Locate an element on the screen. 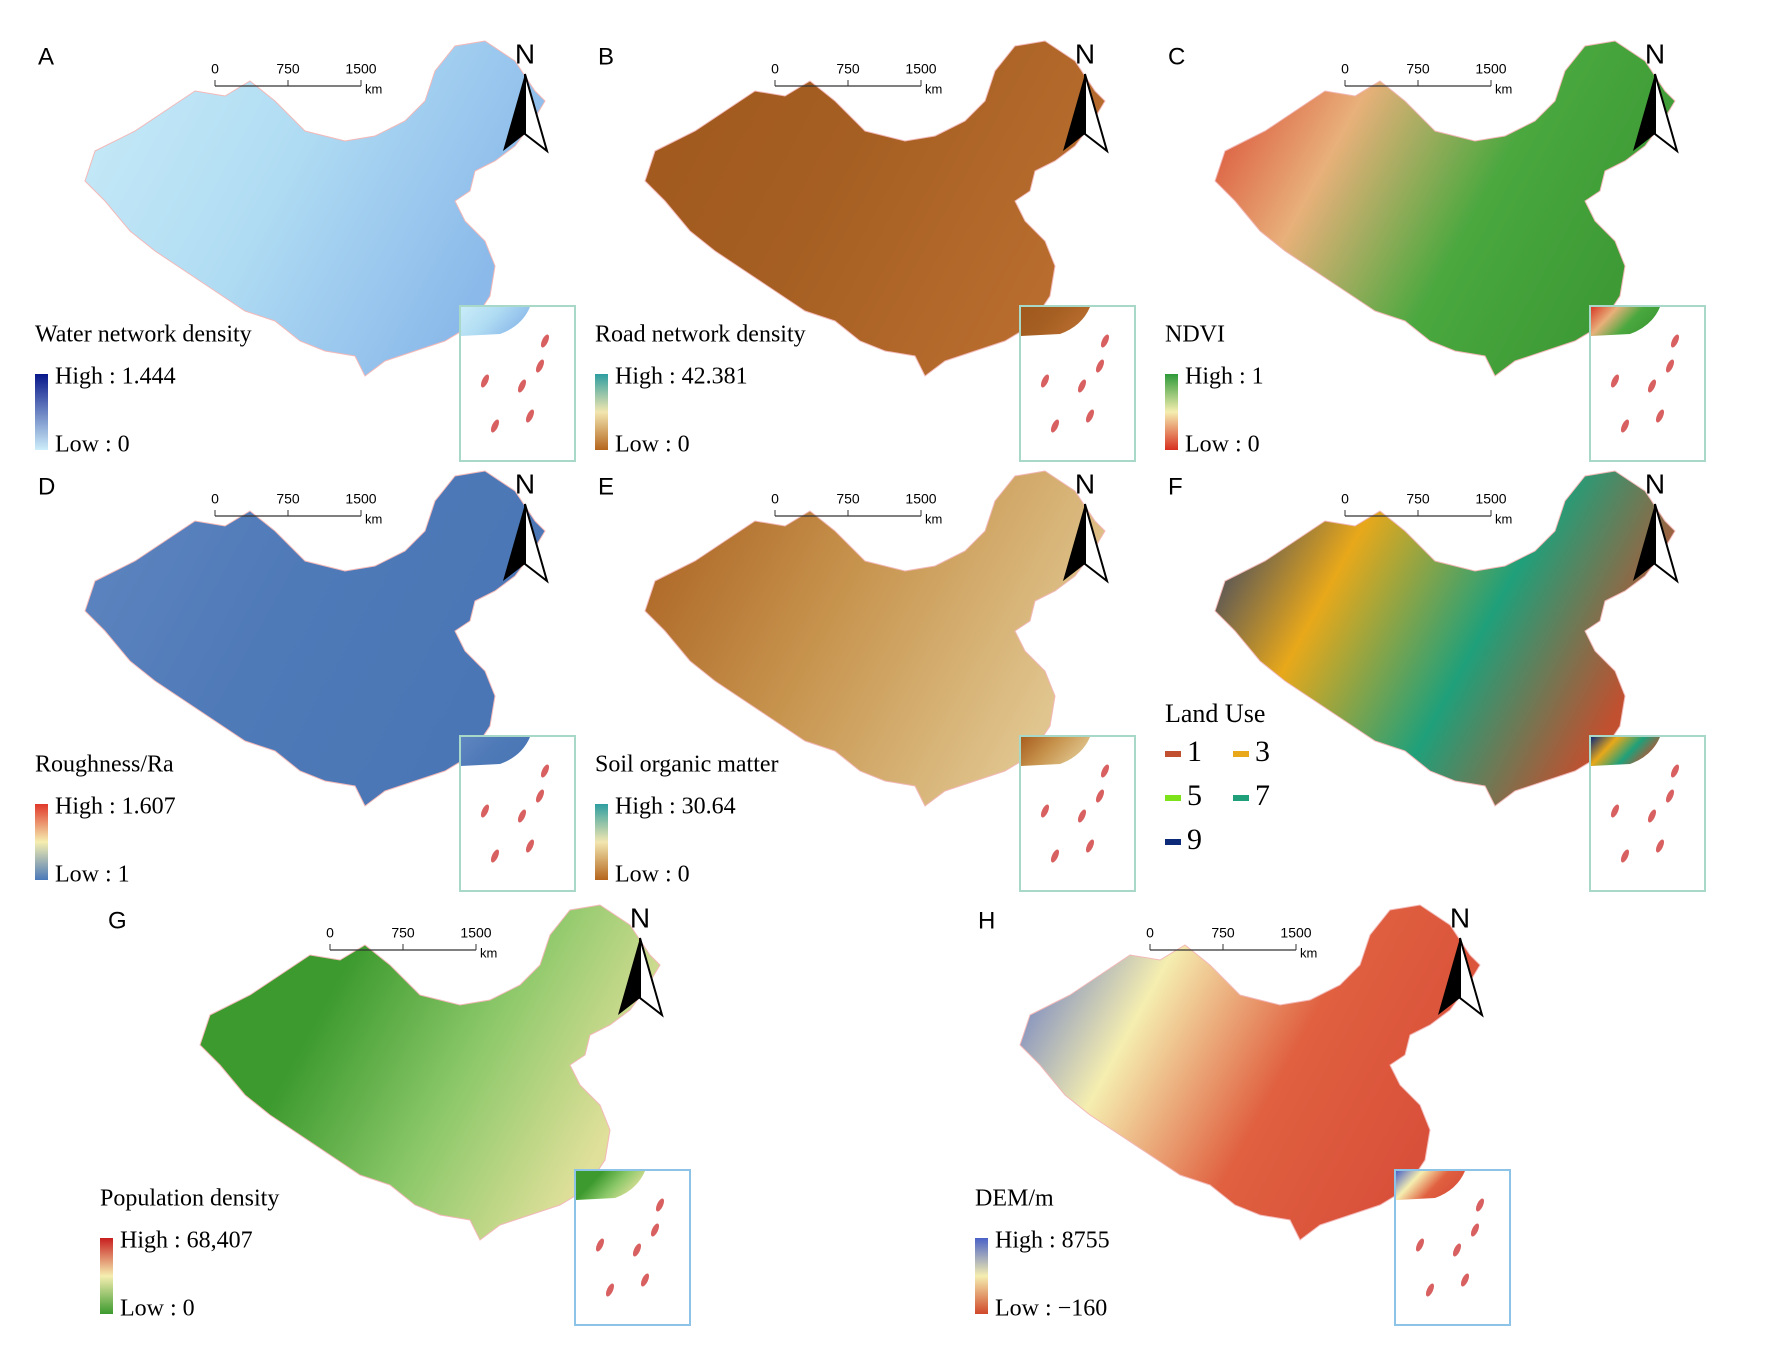 The height and width of the screenshot is (1346, 1780). panel-letter: F is located at coordinates (1175, 486).